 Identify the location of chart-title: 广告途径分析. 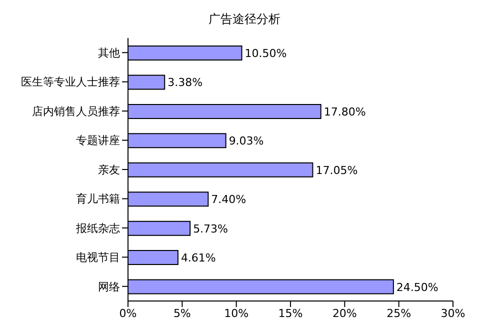
(245, 19).